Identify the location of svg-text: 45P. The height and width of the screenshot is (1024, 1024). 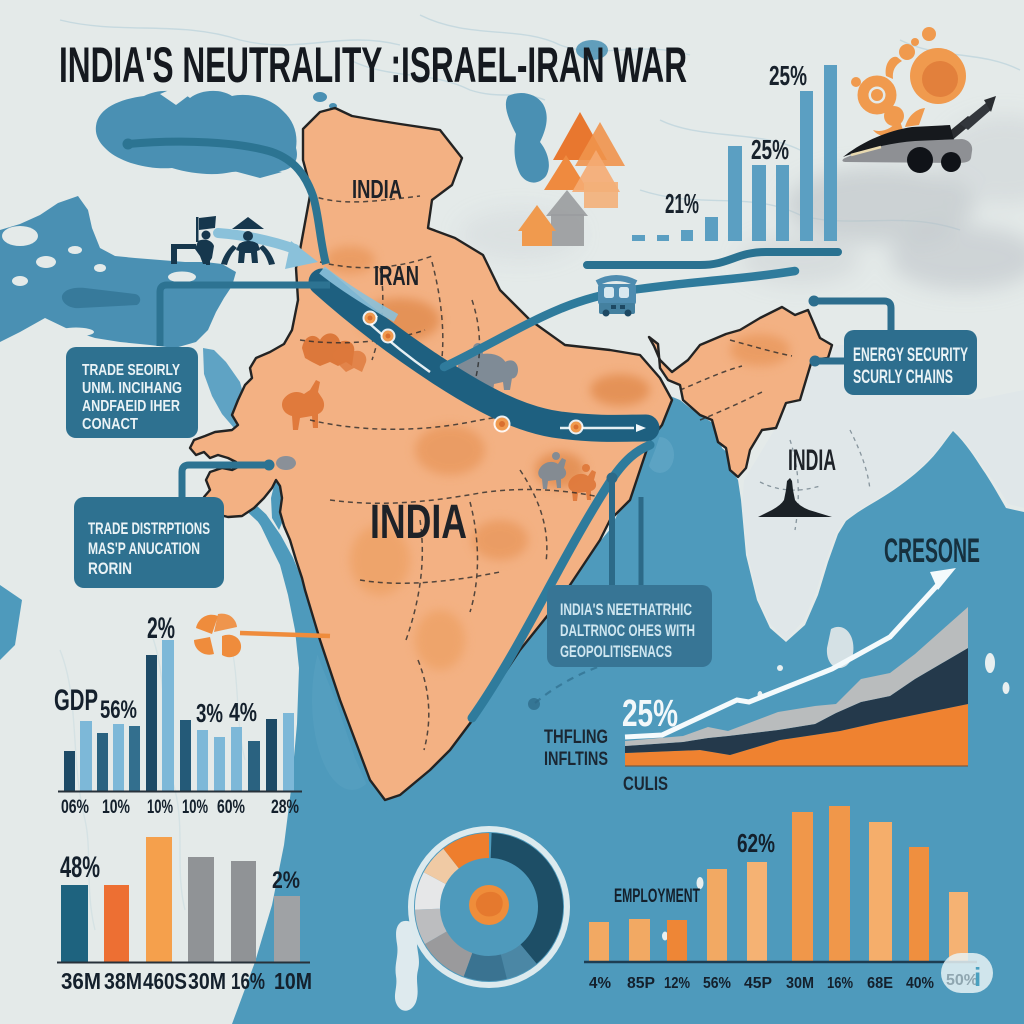
(758, 983).